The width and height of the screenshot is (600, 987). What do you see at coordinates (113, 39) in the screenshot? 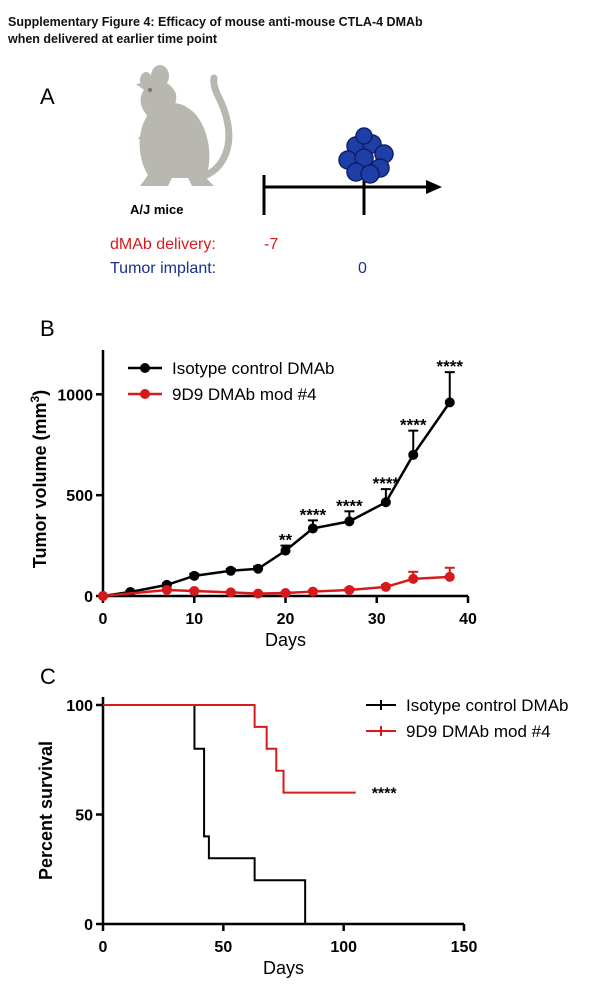
I see `figure-title-line-2: when delivered at earlier time point` at bounding box center [113, 39].